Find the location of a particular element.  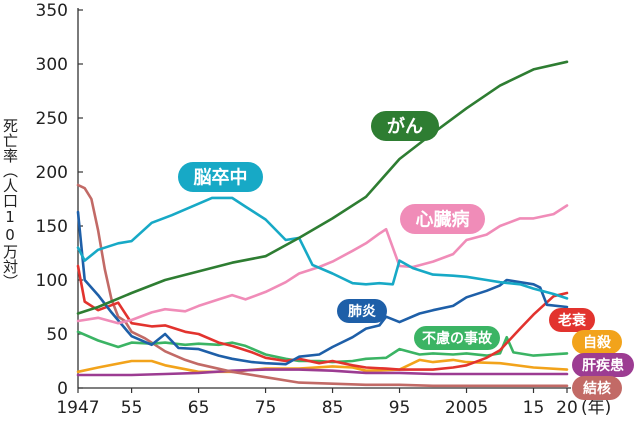

series-label-5: 不慮の事故 is located at coordinates (457, 338).